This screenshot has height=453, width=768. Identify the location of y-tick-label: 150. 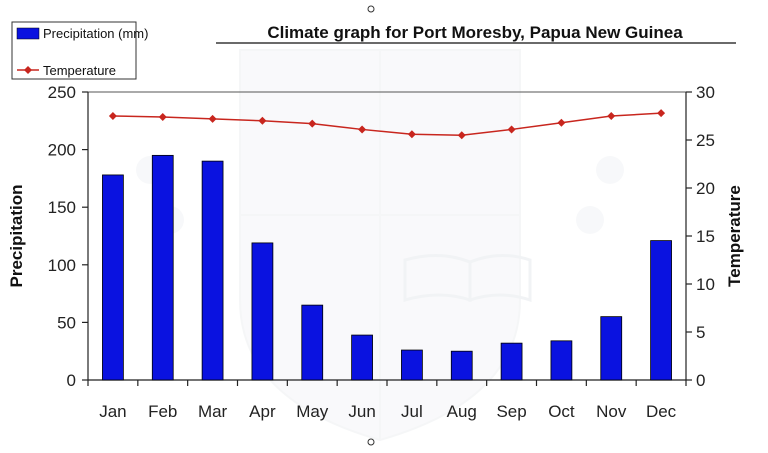
(62, 207).